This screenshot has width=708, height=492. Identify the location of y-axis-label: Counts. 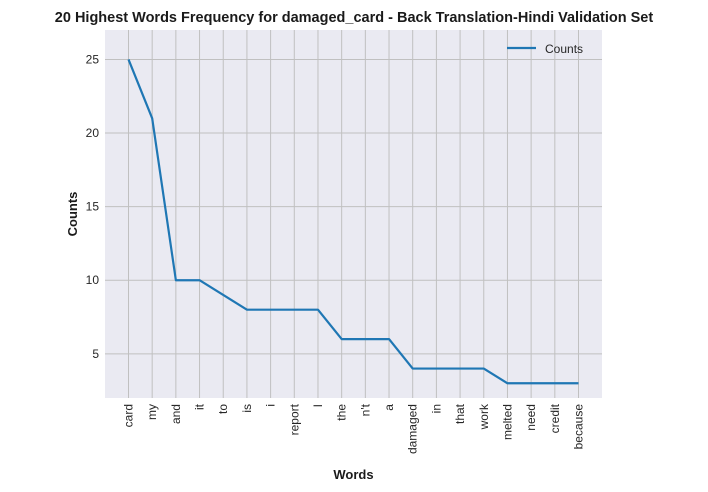
(72, 214).